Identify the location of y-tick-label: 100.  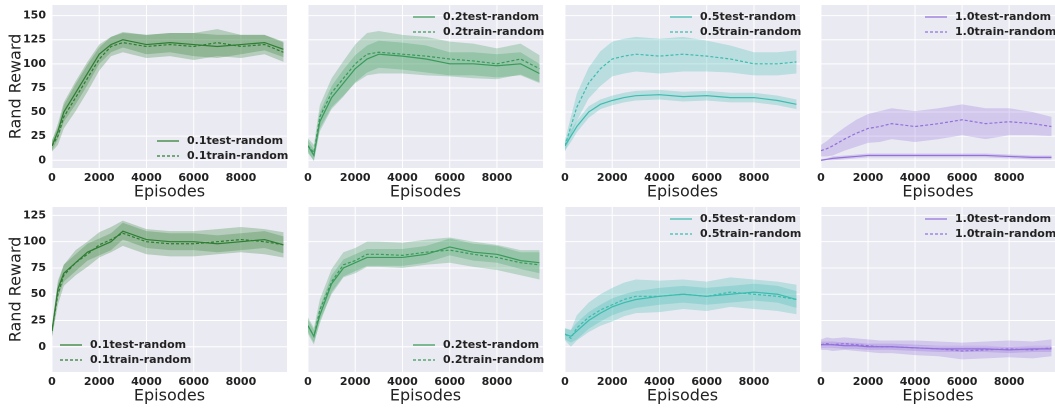
(34, 63).